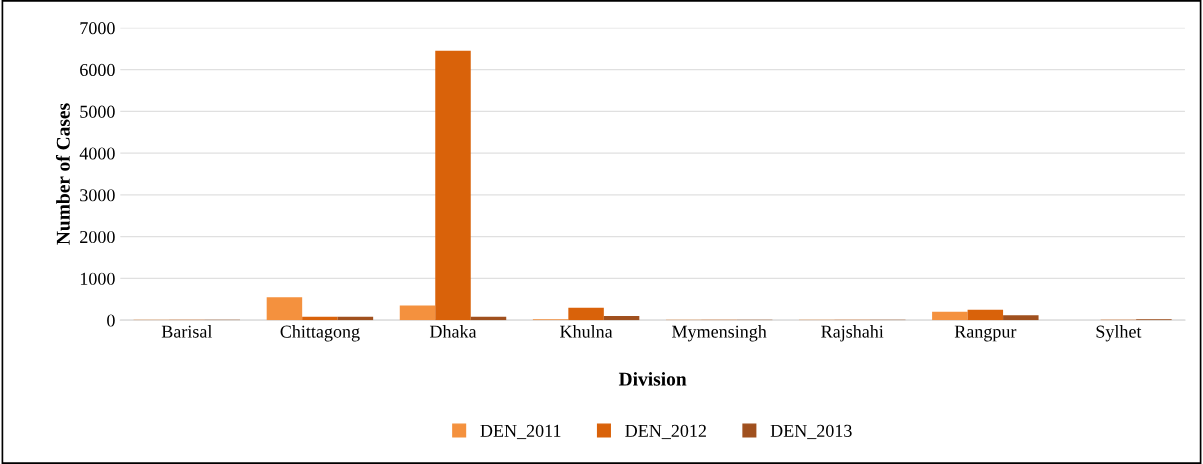 The width and height of the screenshot is (1203, 464). What do you see at coordinates (97, 278) in the screenshot?
I see `y-tick-label: 1000` at bounding box center [97, 278].